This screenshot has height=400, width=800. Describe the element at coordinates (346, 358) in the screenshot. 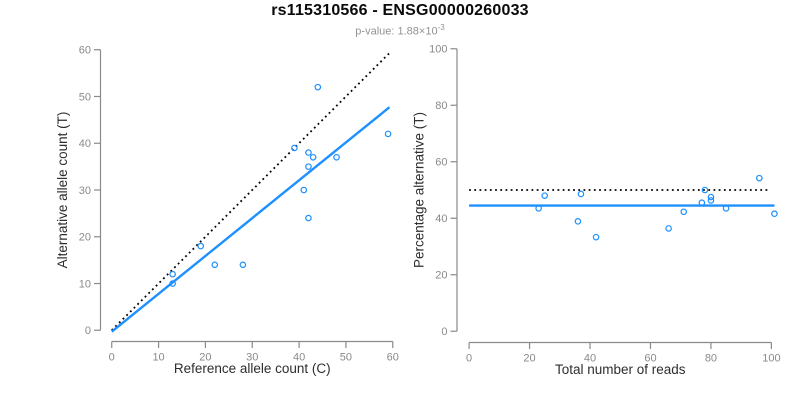

I see `x-tick-label: 50` at that location.